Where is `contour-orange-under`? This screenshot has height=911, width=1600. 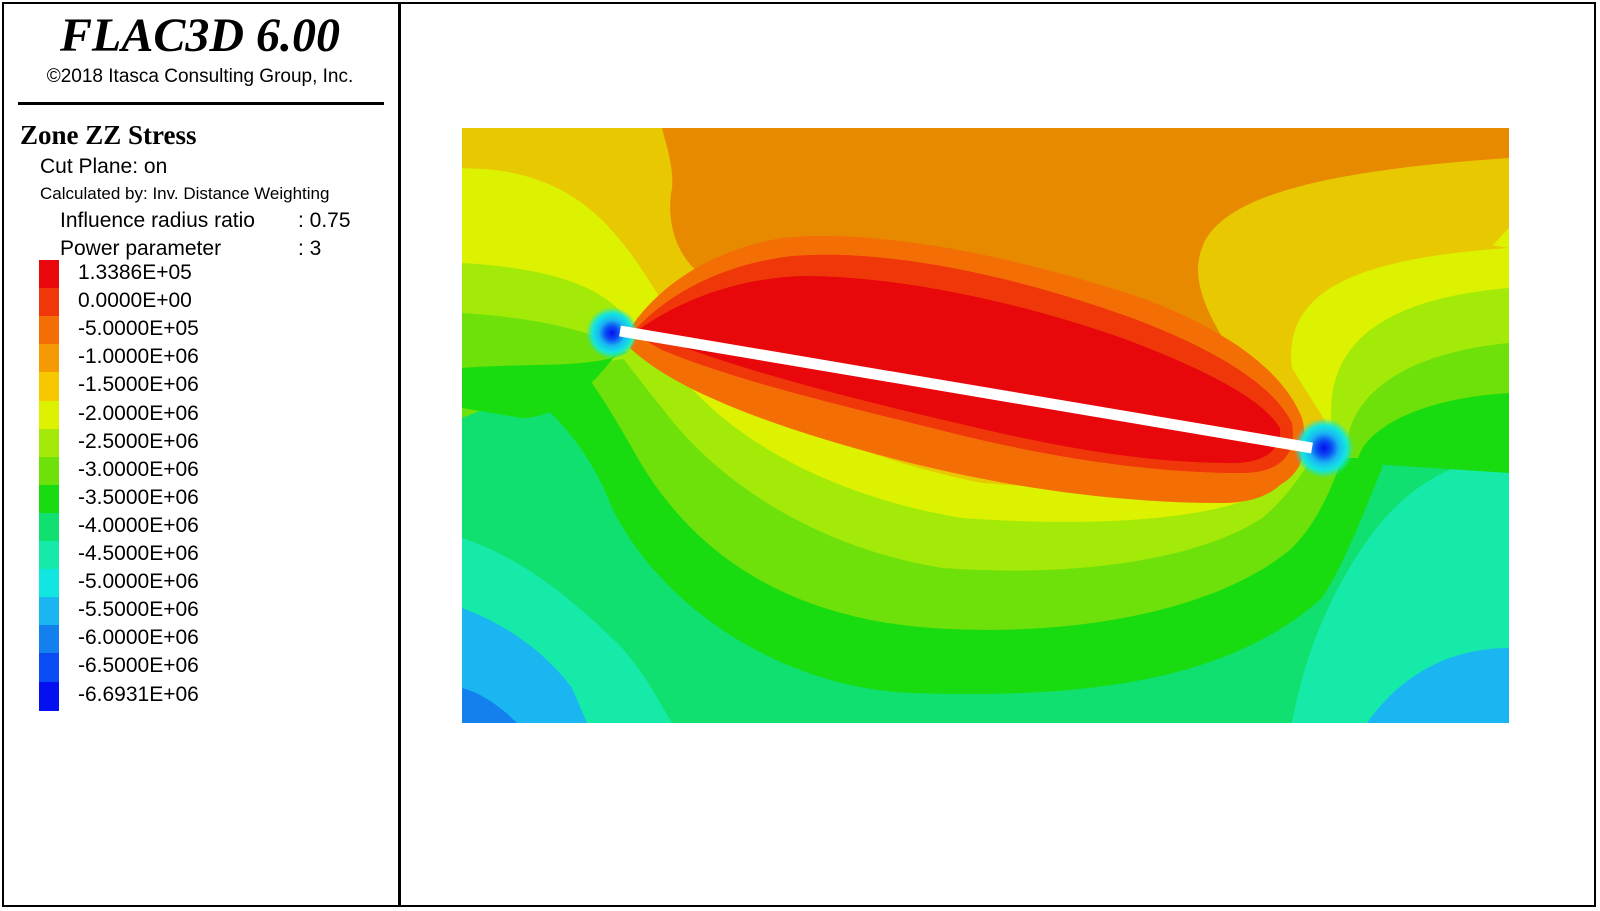 contour-orange-under is located at coordinates (965, 421).